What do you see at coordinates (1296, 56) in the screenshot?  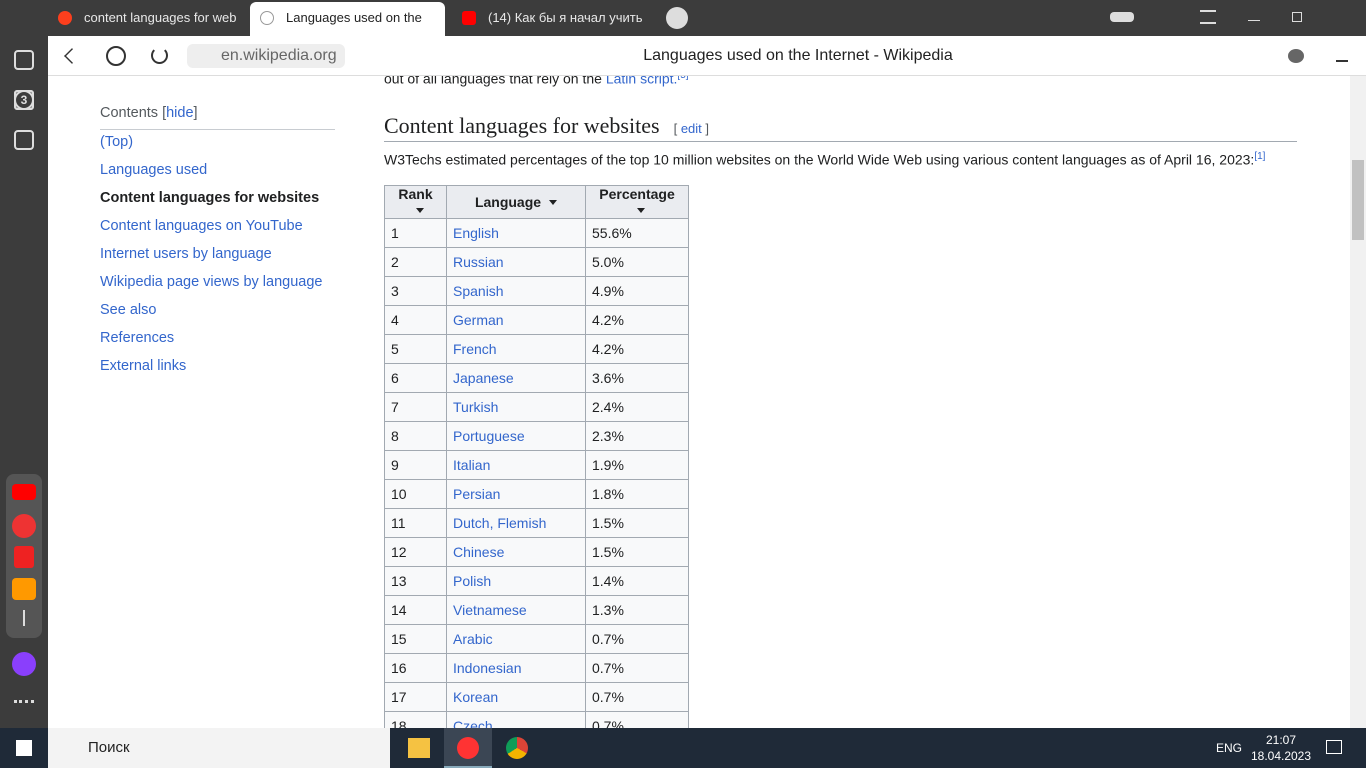 I see `profile-icon` at bounding box center [1296, 56].